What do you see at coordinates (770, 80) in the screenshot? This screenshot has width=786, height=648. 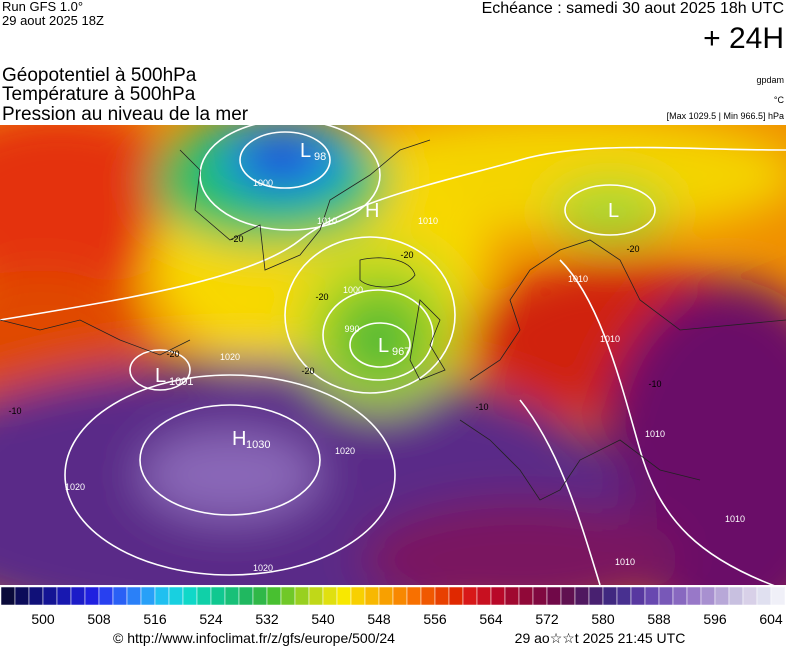 I see `unit-label: gpdam` at bounding box center [770, 80].